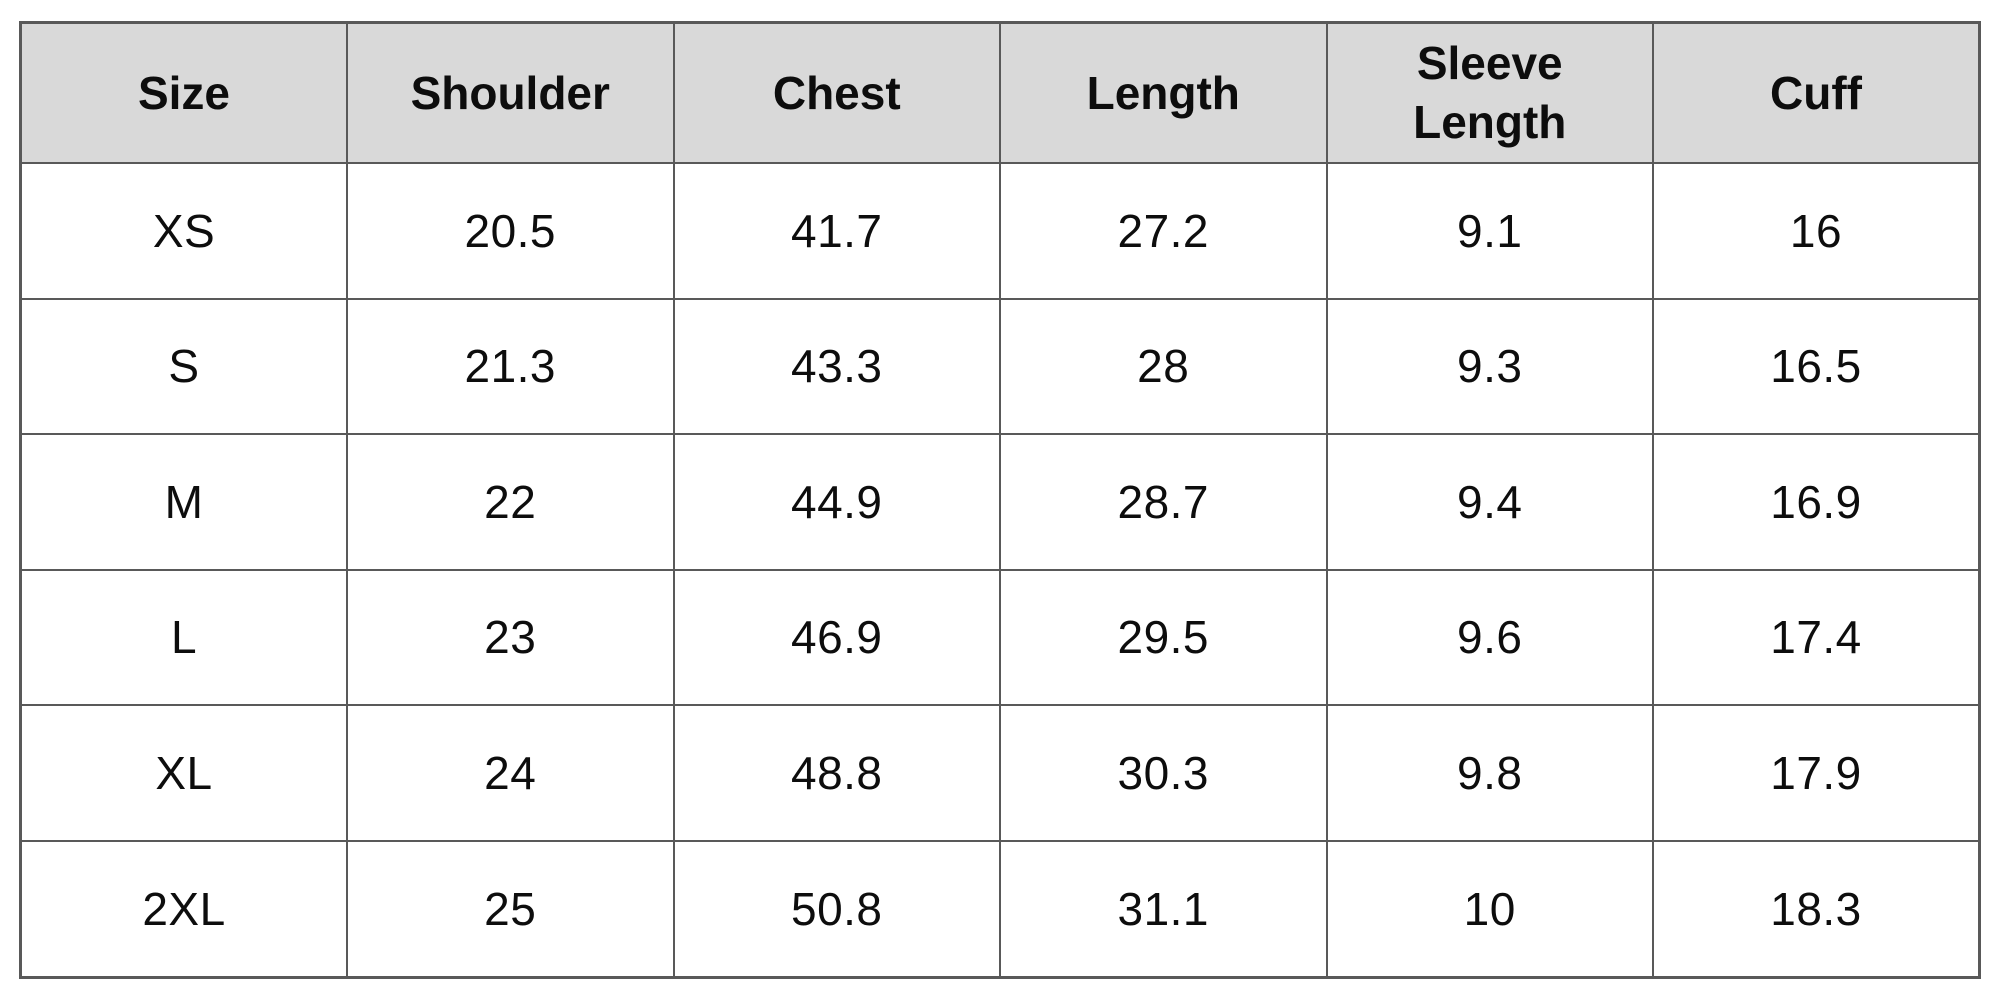 The width and height of the screenshot is (2000, 1000). Describe the element at coordinates (510, 231) in the screenshot. I see `cell-shoulder: 20.5` at that location.